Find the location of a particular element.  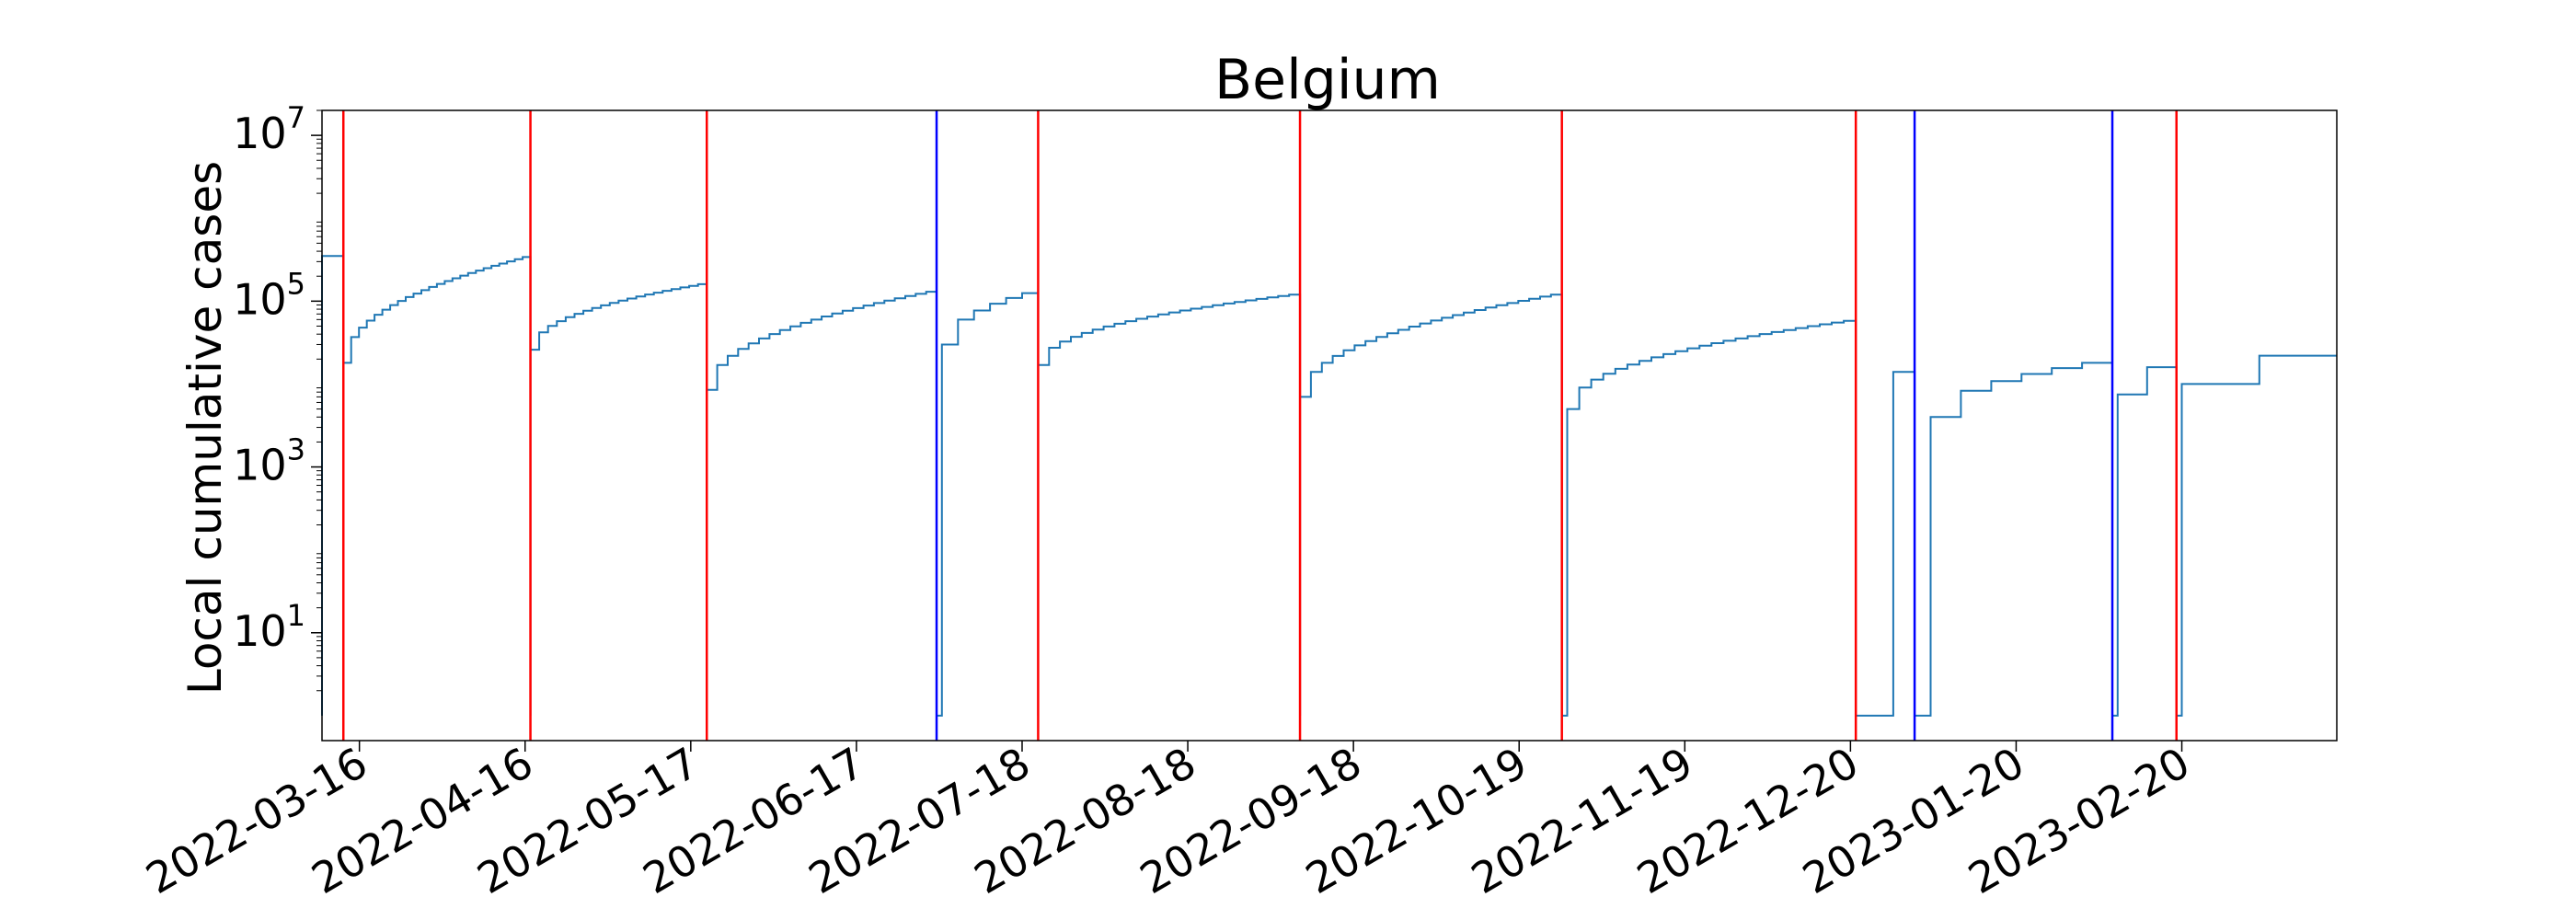

y-tick-label: 10¹ is located at coordinates (269, 627).